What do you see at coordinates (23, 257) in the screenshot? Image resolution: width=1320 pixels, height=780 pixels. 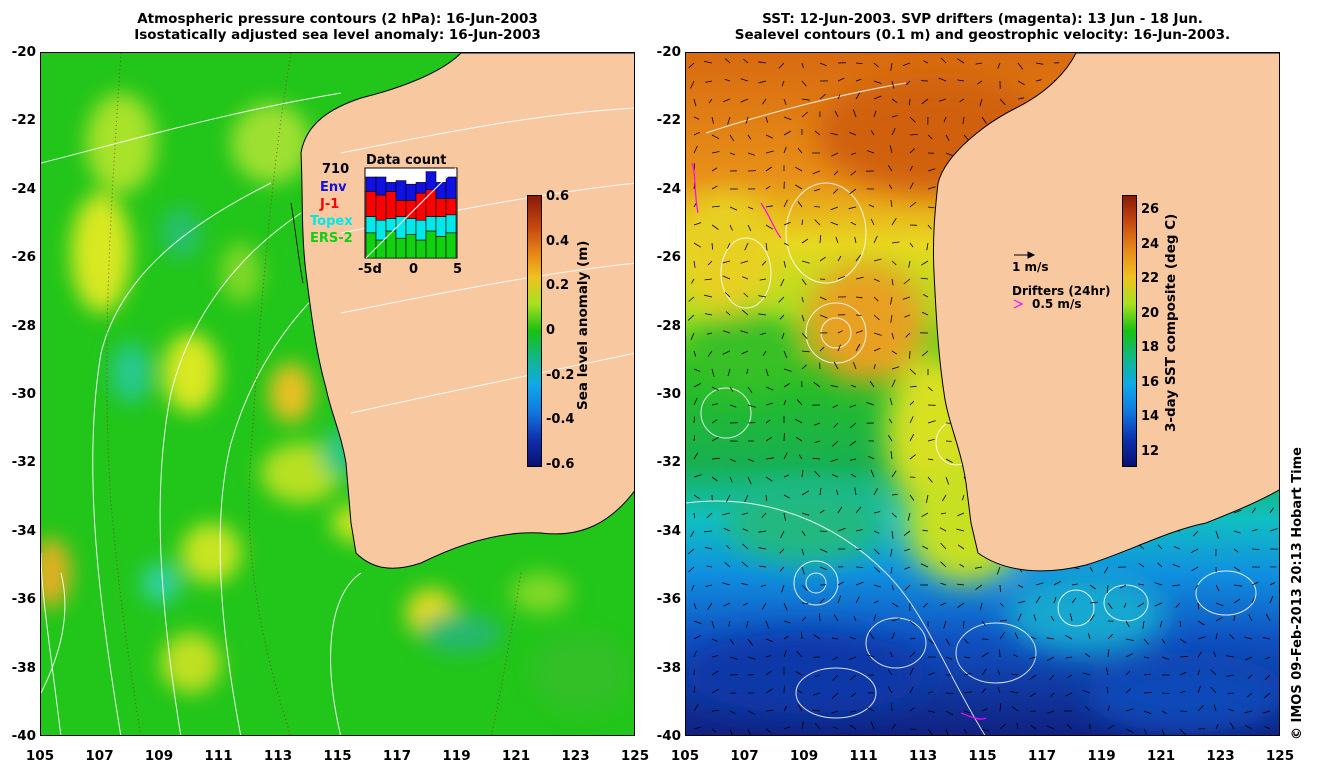 I see `ytick-label: -26` at bounding box center [23, 257].